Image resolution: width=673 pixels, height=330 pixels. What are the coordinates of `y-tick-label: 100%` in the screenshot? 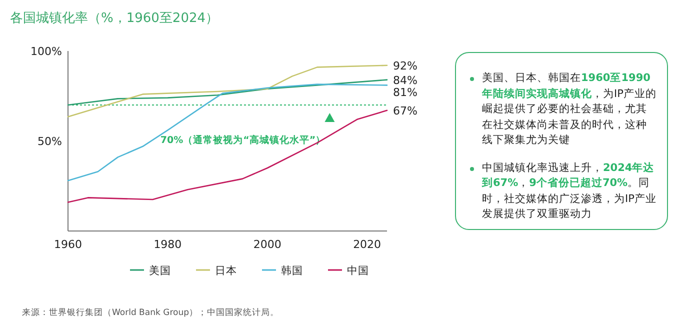 It's located at (46, 51).